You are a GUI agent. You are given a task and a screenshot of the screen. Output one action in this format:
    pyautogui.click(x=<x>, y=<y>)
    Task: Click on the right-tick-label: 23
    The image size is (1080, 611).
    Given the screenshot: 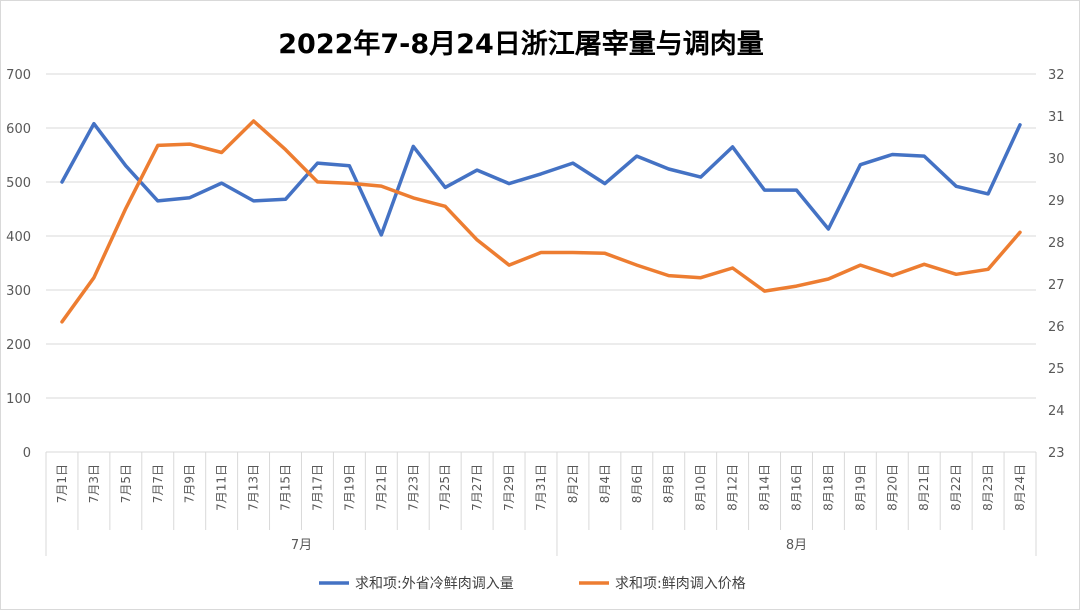 What is the action you would take?
    pyautogui.click(x=1056, y=453)
    